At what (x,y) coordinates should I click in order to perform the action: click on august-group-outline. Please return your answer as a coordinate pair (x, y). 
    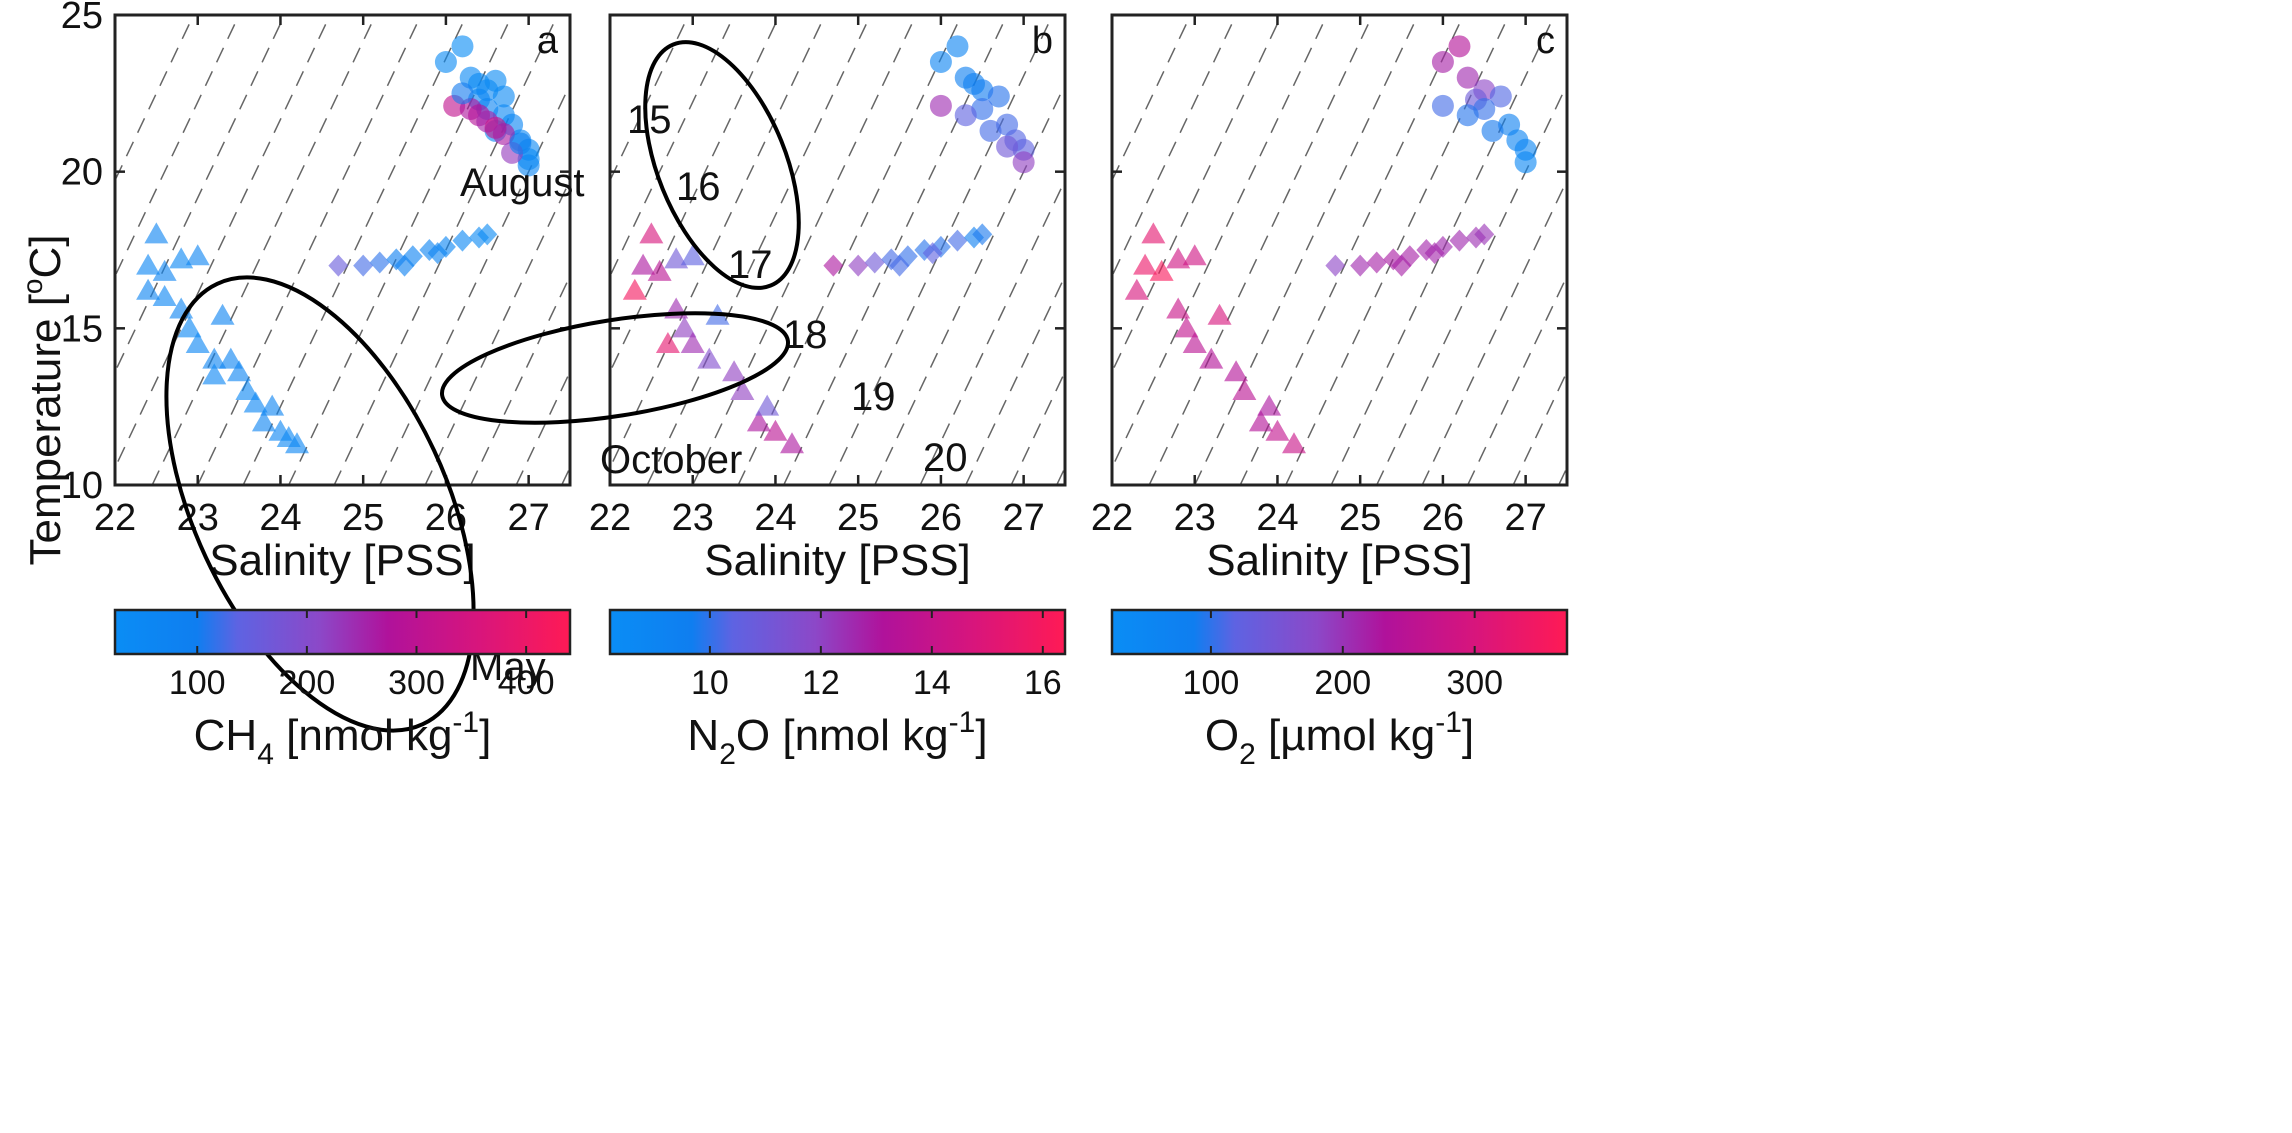
    Looking at the image, I should click on (722, 165).